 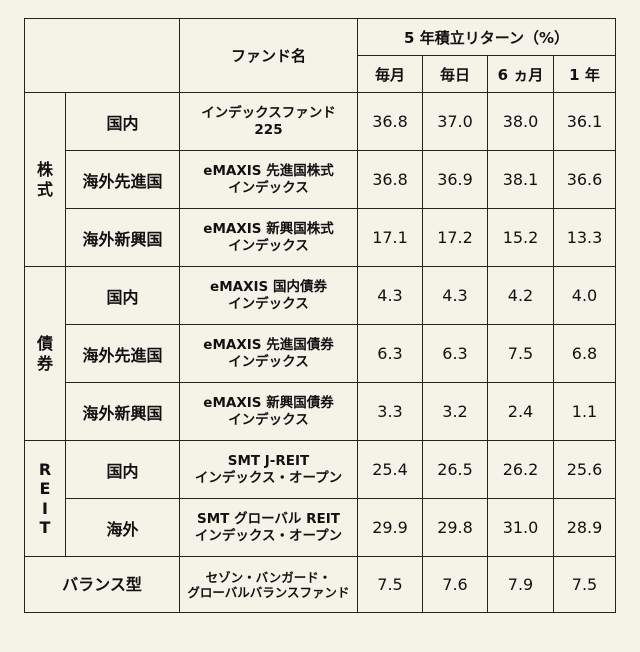 I want to click on value-cell: 28.9, so click(x=584, y=527).